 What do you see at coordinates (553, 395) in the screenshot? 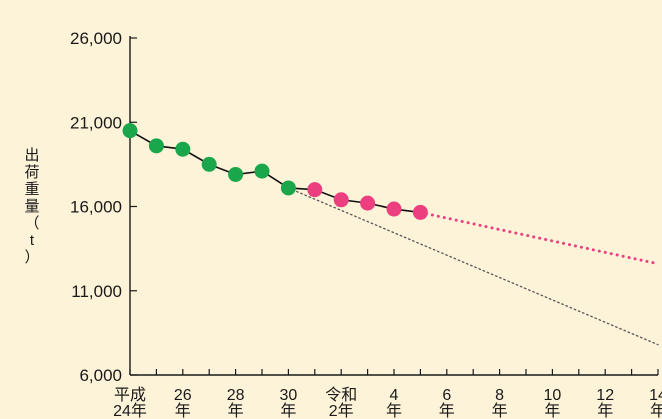
I see `x-tick-label-top: 10` at bounding box center [553, 395].